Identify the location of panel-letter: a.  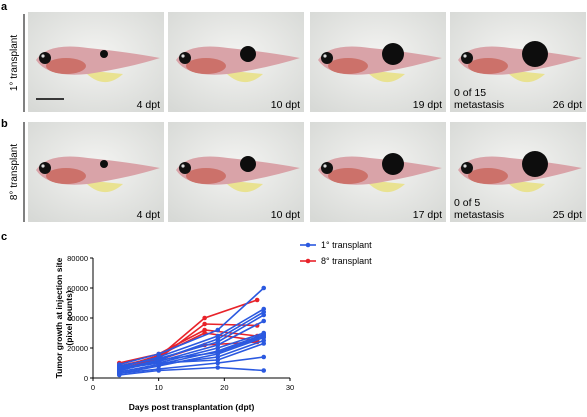
(4, 7).